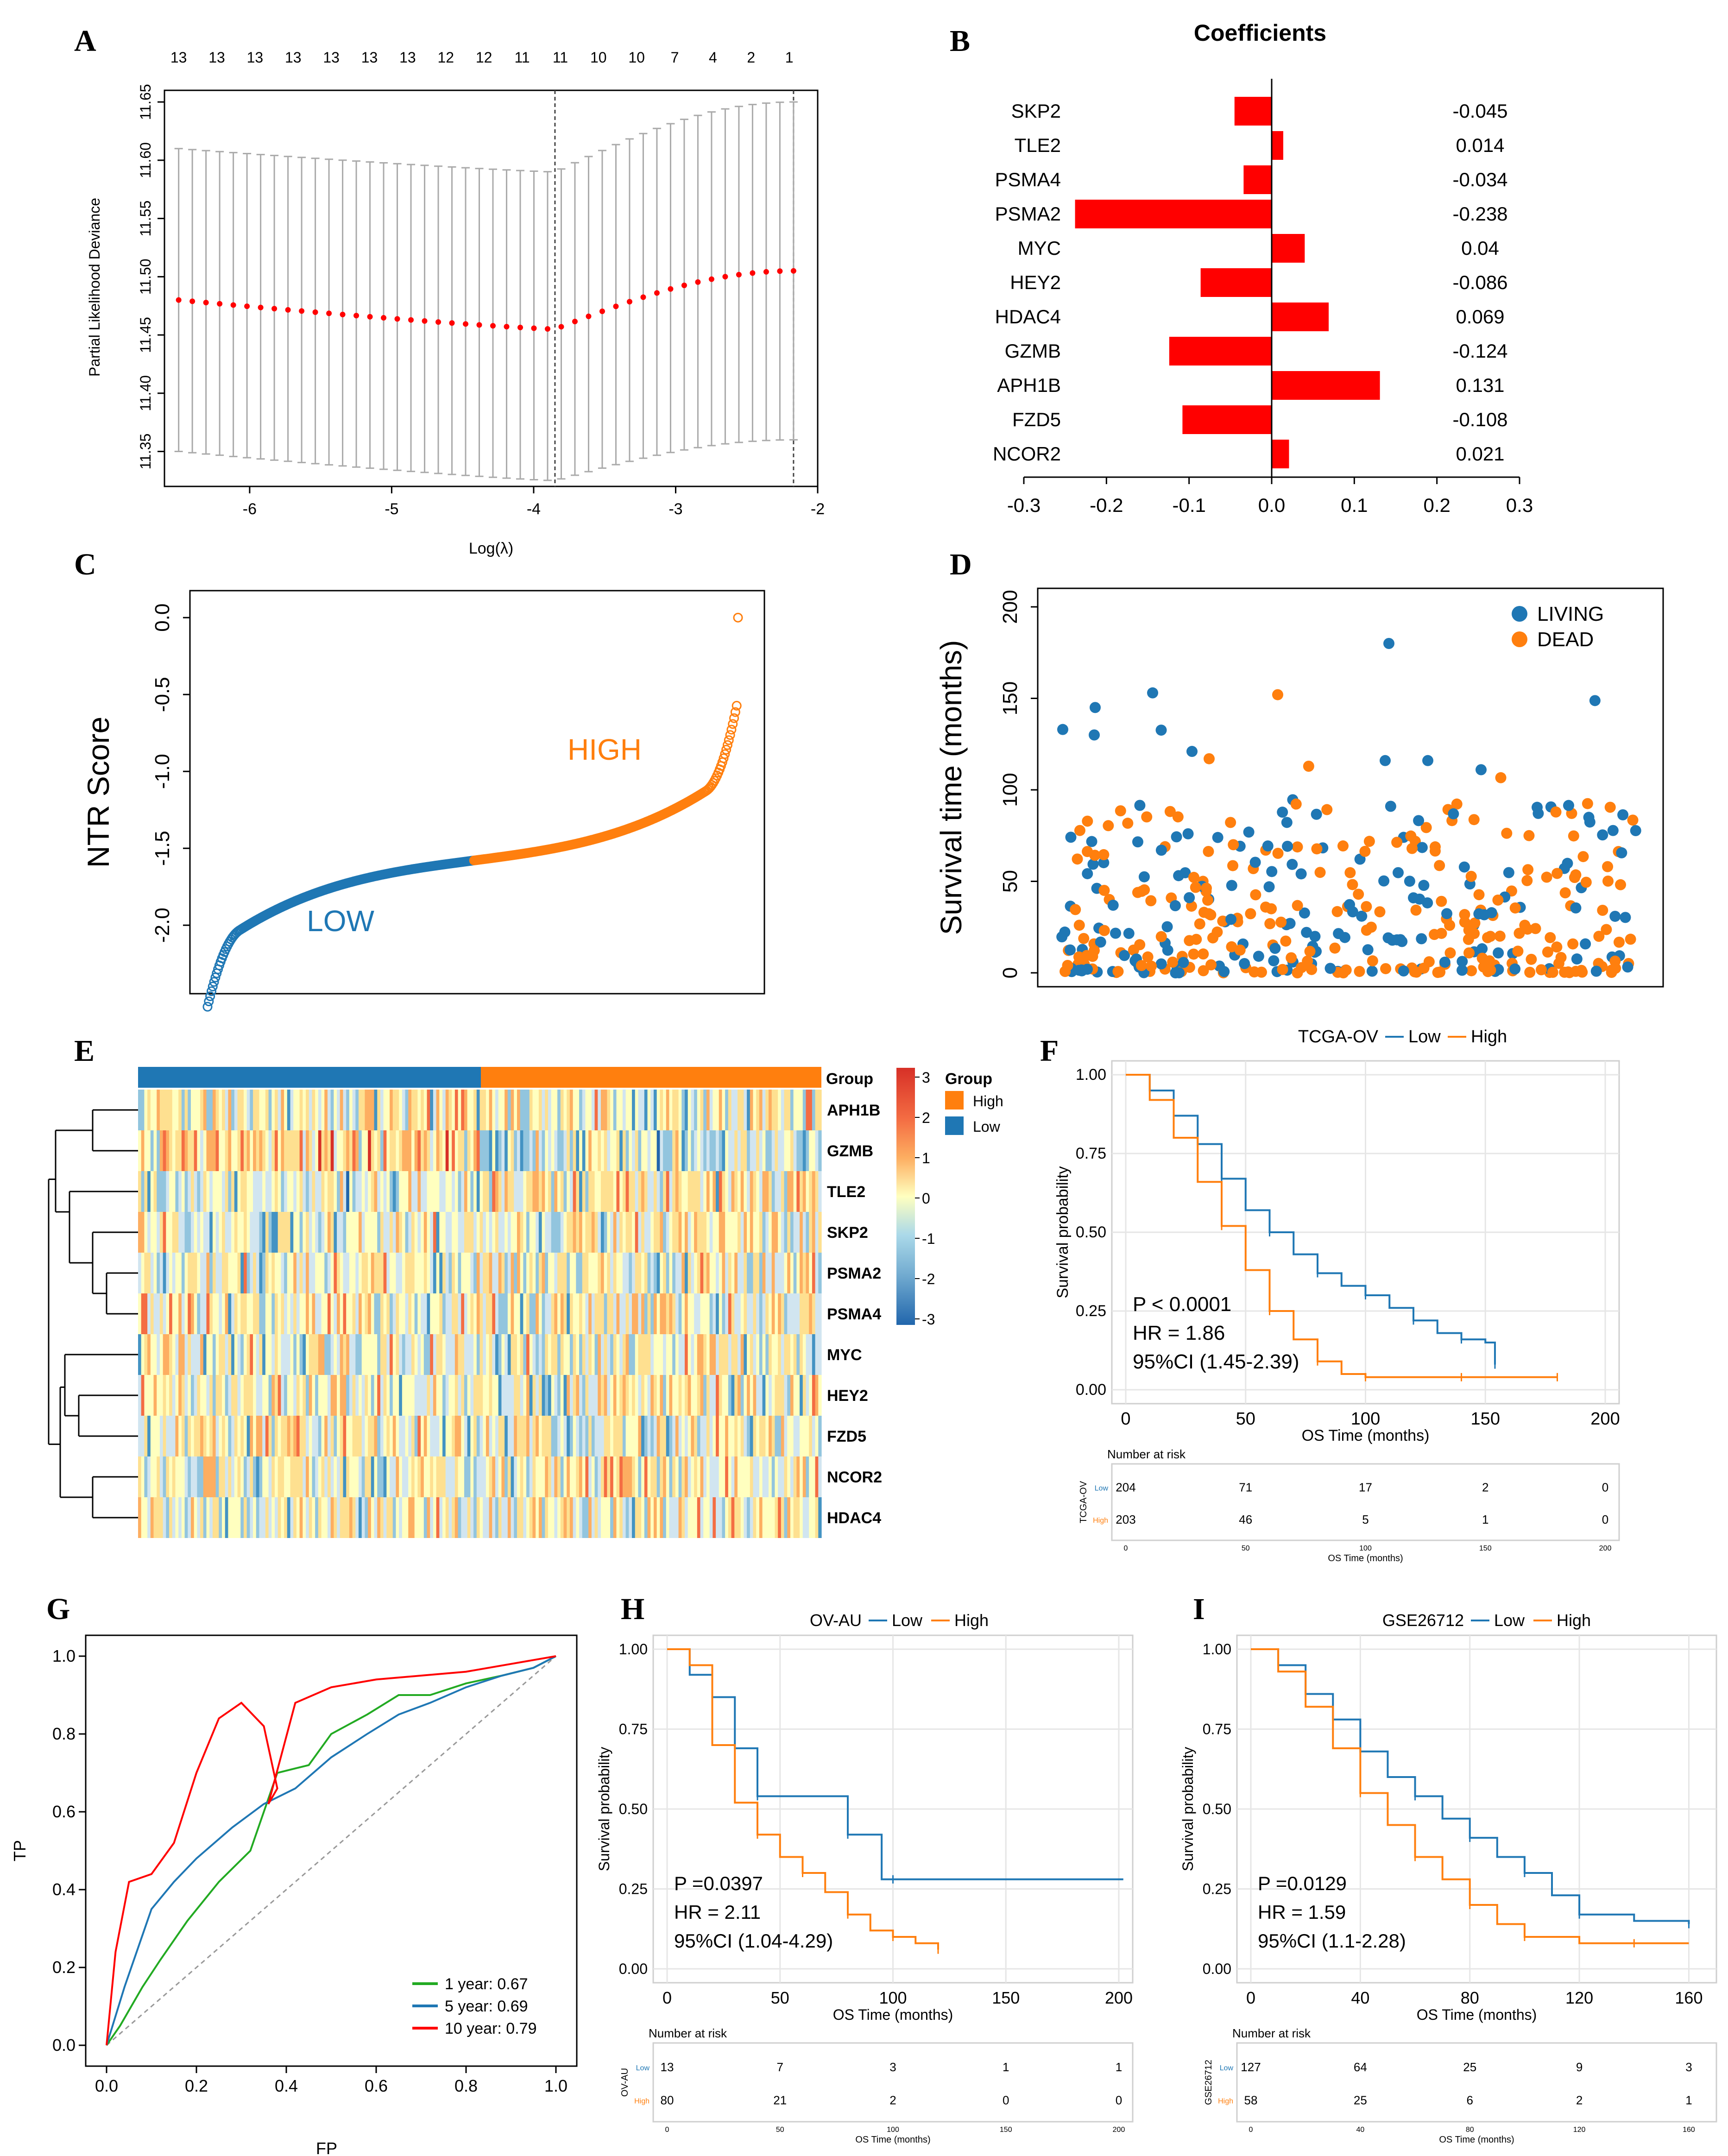 This screenshot has width=1728, height=2156. Describe the element at coordinates (1216, 1361) in the screenshot. I see `f-stat: 95%CI (1.45-2.39)` at that location.